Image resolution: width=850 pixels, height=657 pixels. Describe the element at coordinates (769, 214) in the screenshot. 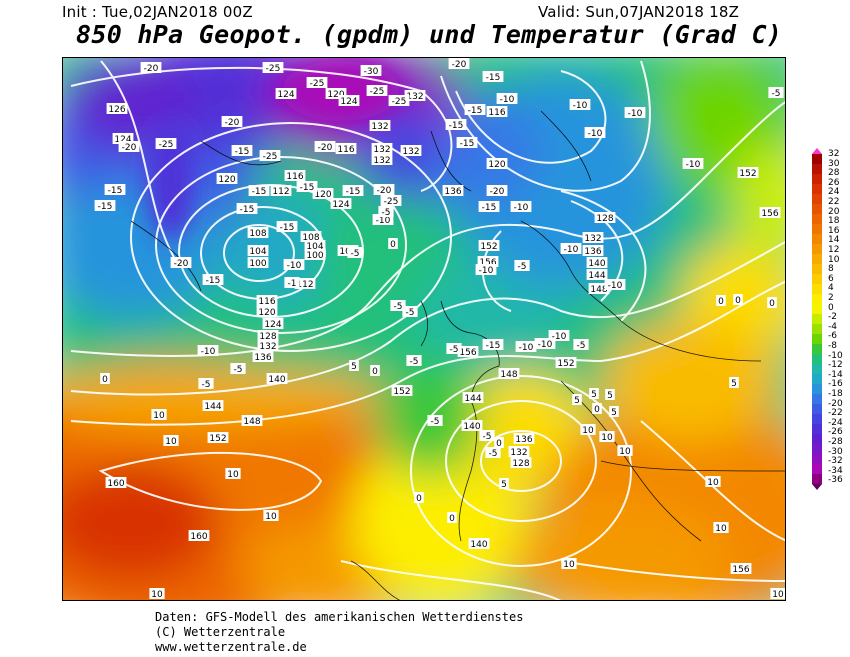

I see `geopotential-label: 156` at that location.